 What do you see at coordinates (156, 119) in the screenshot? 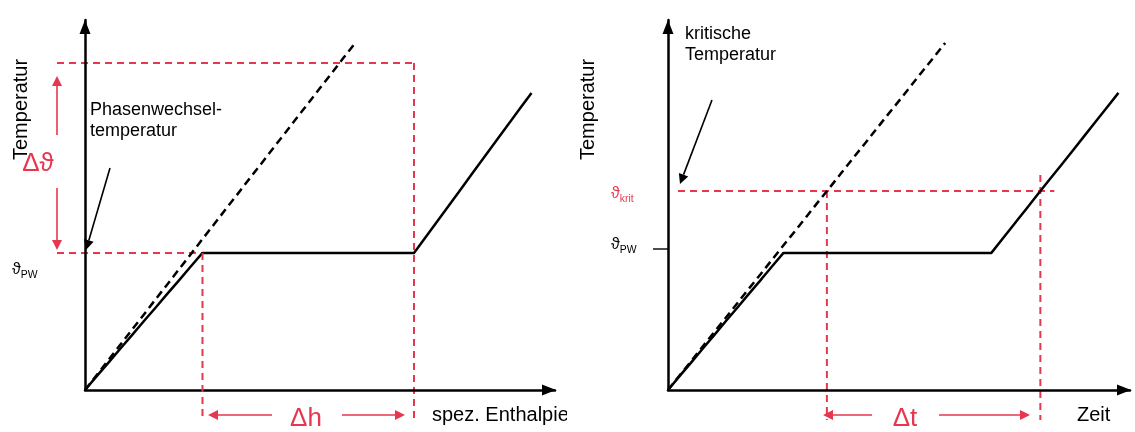
I see `annotation: Phasenwechsel-temperatur` at bounding box center [156, 119].